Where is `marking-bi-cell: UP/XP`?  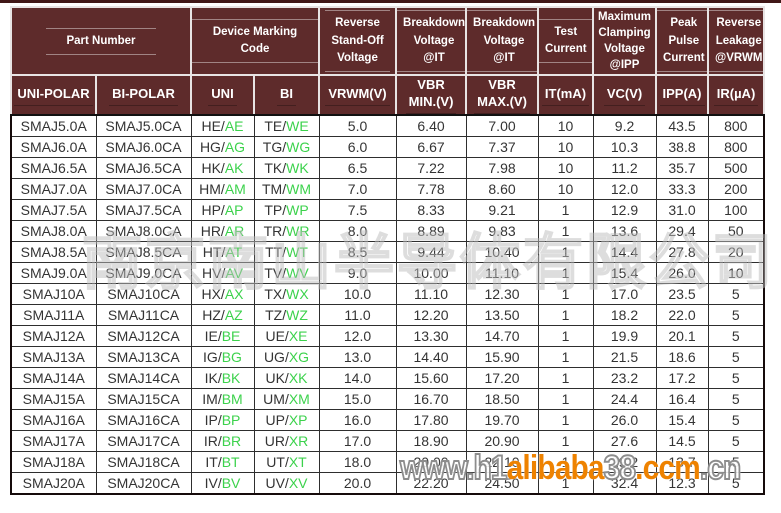 marking-bi-cell: UP/XP is located at coordinates (286, 420).